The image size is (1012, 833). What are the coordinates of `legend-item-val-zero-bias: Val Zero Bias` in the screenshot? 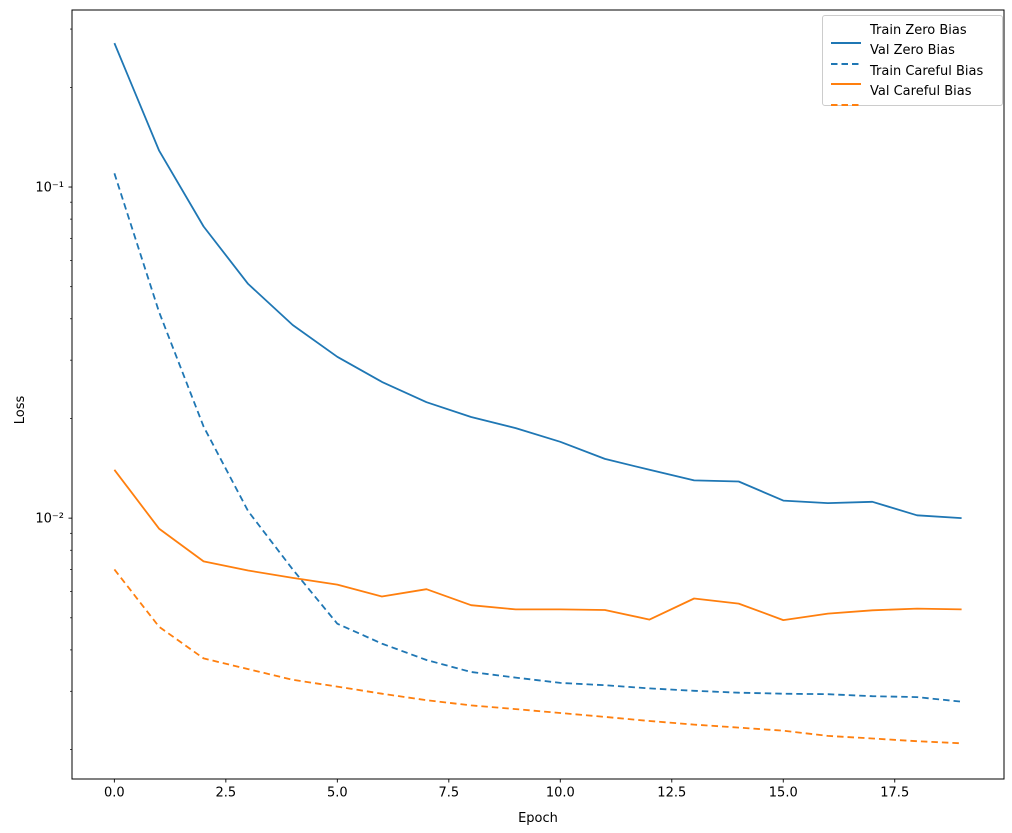 It's located at (912, 53).